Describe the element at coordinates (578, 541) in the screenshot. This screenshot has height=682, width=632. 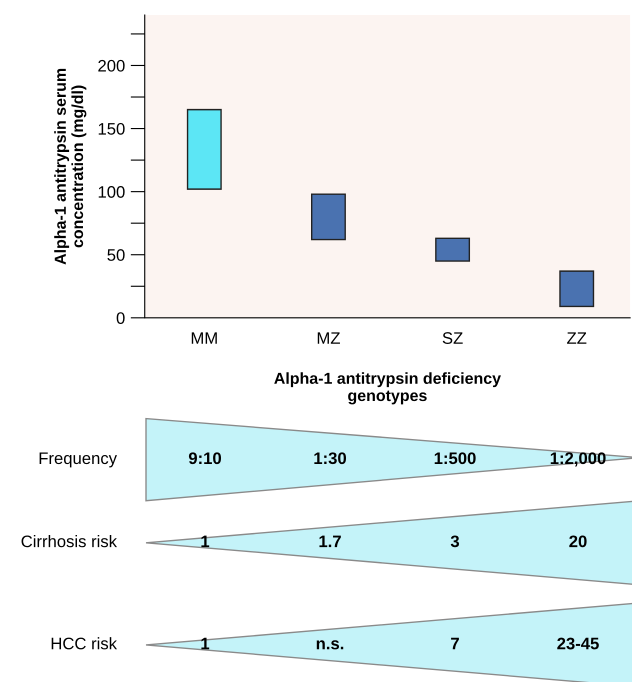
I see `text: 20` at that location.